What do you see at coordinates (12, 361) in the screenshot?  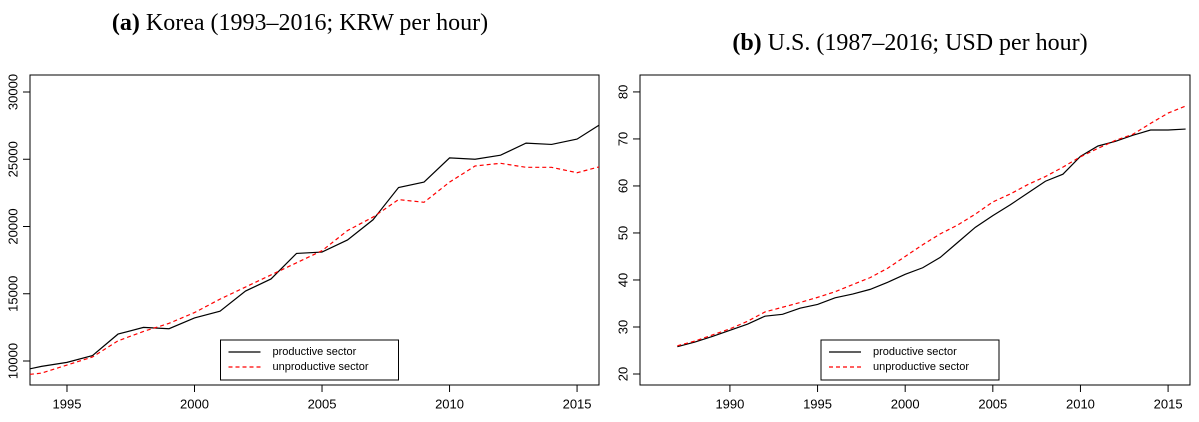 I see `y-tick-label: 10000` at bounding box center [12, 361].